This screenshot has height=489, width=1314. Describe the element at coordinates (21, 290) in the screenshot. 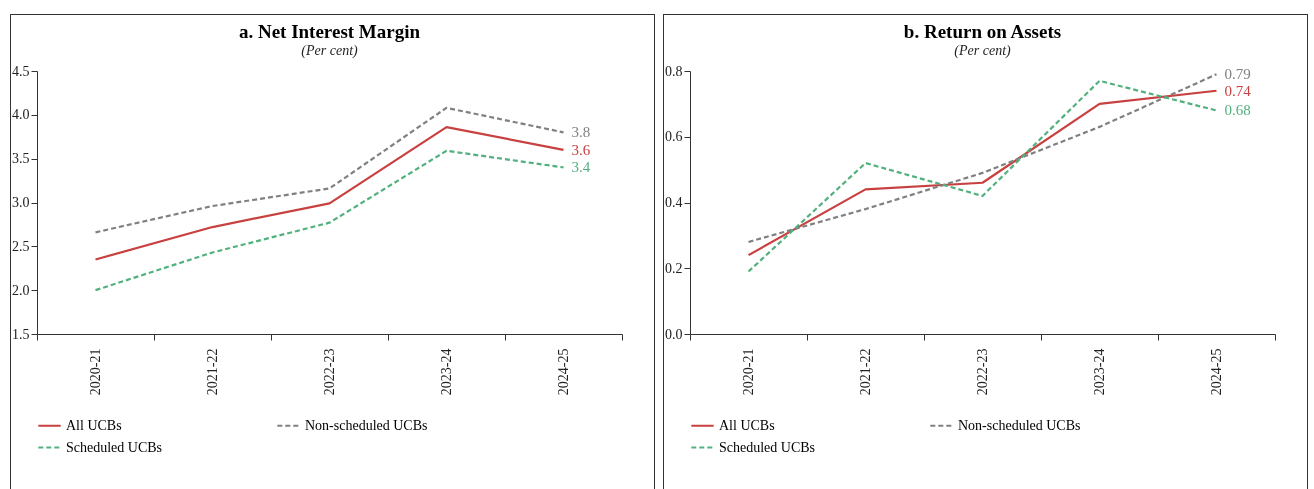

I see `y-tick-label: 2.0` at that location.